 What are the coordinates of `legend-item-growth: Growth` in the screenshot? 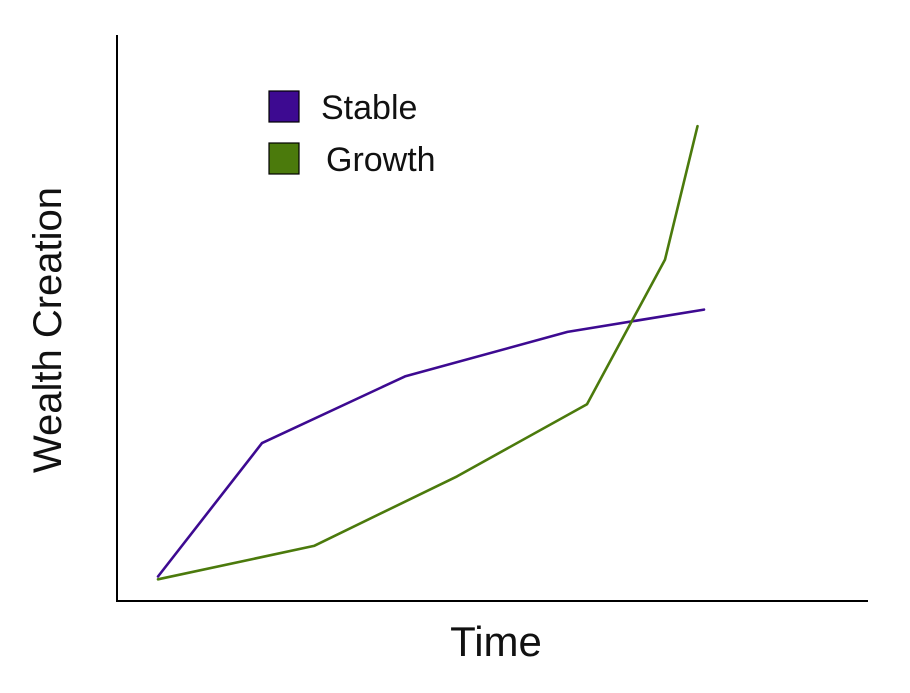 It's located at (352, 160).